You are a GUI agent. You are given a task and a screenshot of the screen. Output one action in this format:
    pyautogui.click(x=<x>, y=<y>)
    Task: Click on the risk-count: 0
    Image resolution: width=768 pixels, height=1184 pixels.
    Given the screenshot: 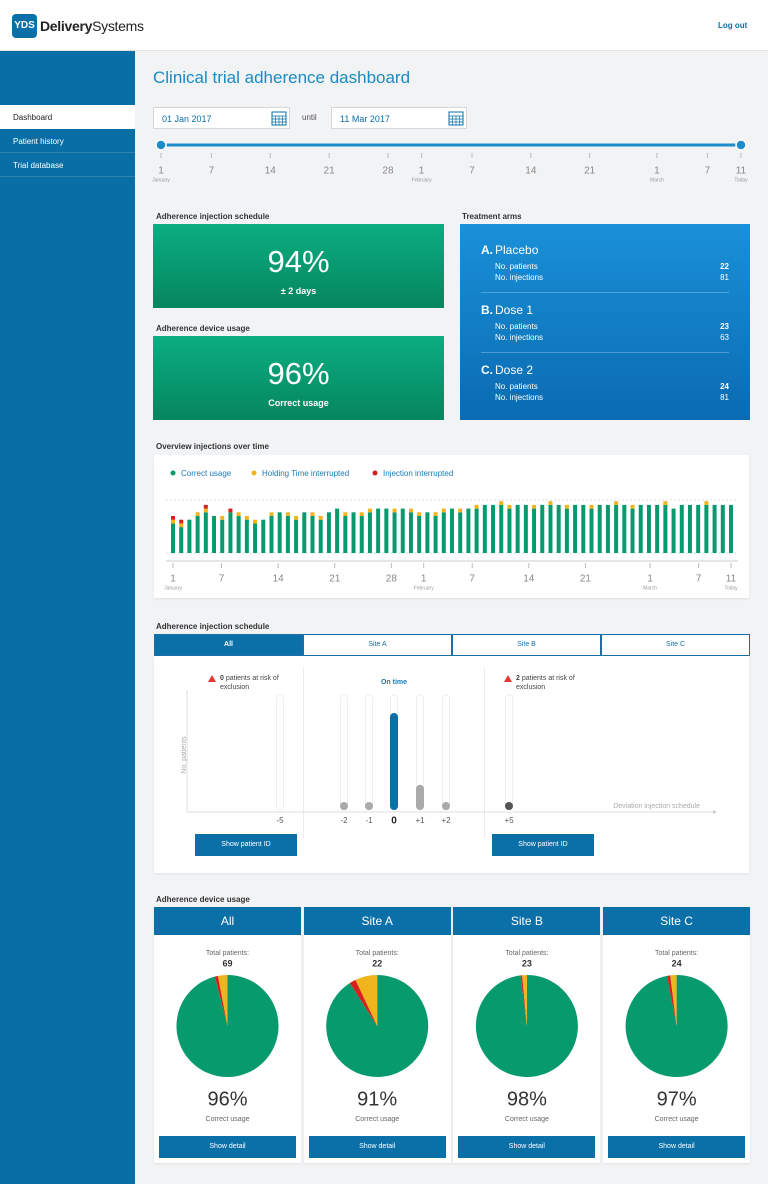 What is the action you would take?
    pyautogui.click(x=222, y=678)
    